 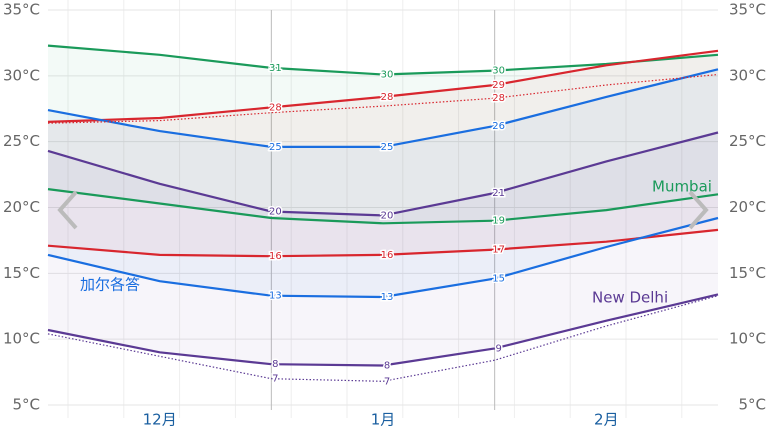 What do you see at coordinates (682, 187) in the screenshot?
I see `series-name: Mumbai` at bounding box center [682, 187].